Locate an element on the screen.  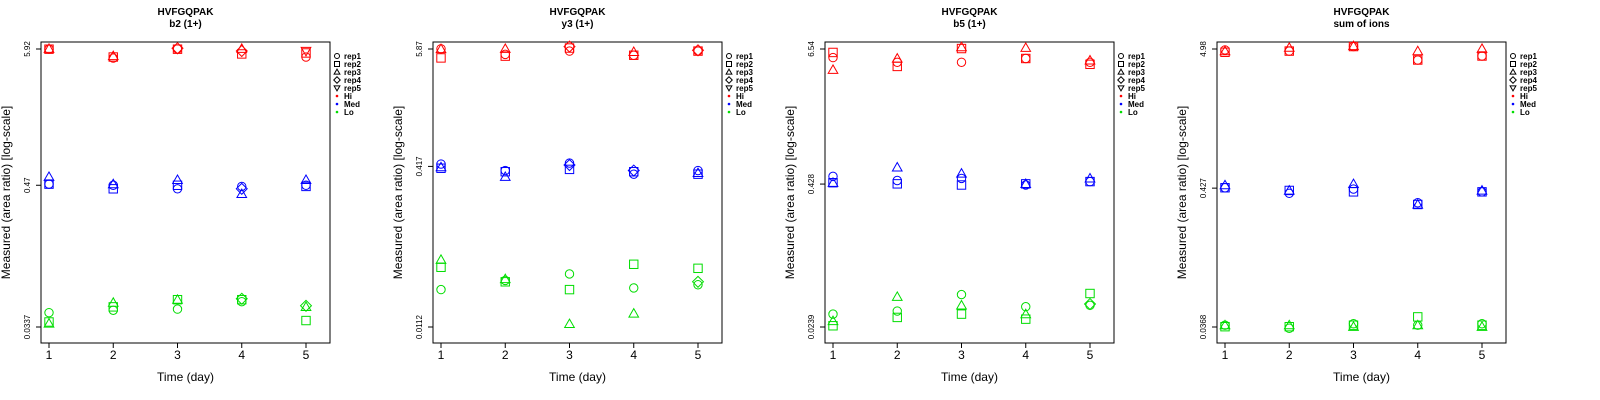
x-axis-label: Time (day) is located at coordinates (1361, 377).